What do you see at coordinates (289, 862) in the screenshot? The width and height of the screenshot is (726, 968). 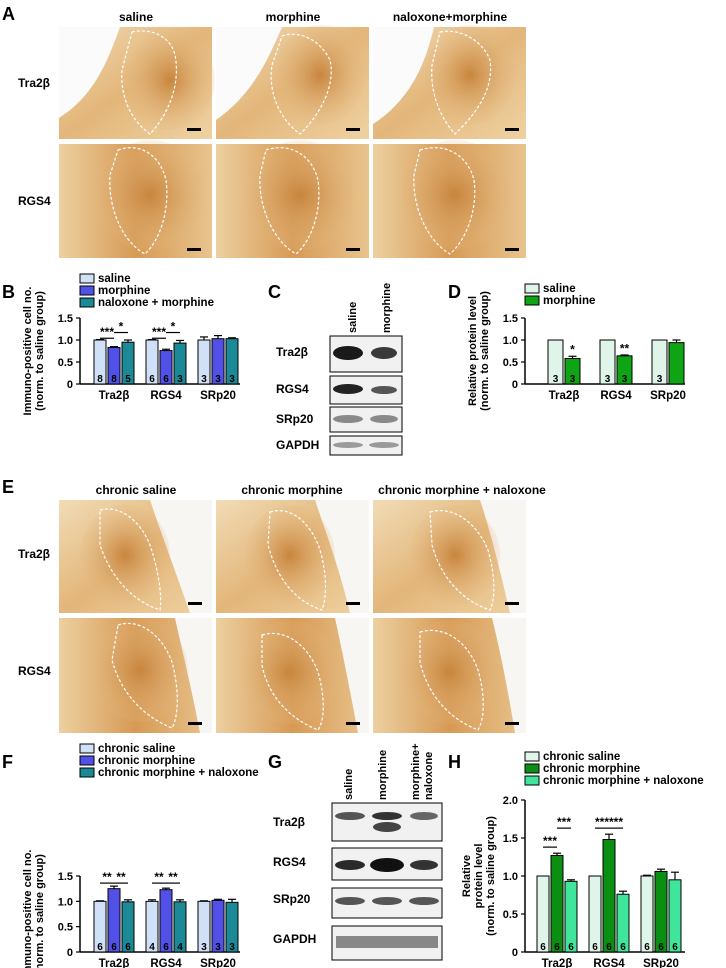 I see `blot-g-label-rgs4: RGS4` at bounding box center [289, 862].